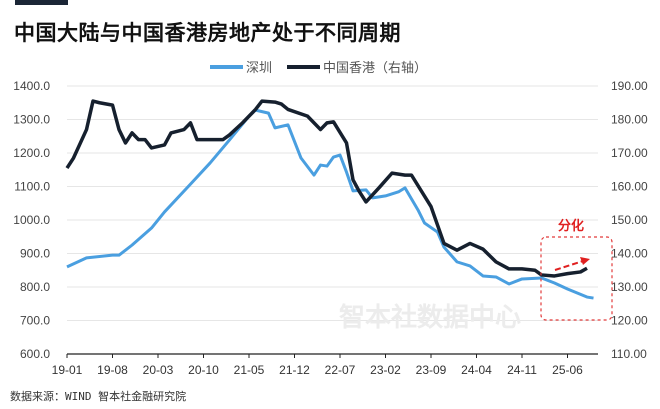  I want to click on y-left-tick-label: 1300.0, so click(31, 120).